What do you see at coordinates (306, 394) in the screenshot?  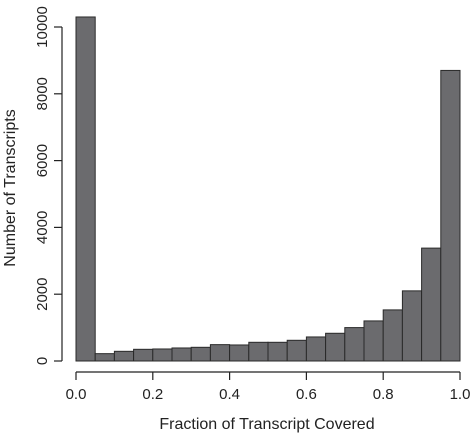 I see `x-tick-label: 0.6` at bounding box center [306, 394].